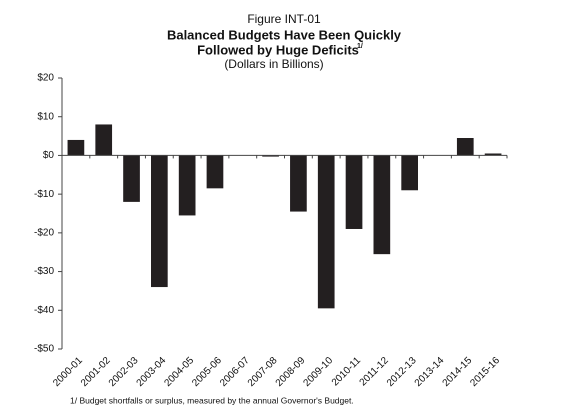  What do you see at coordinates (430, 372) in the screenshot?
I see `x-tick-label: 2013-14` at bounding box center [430, 372].